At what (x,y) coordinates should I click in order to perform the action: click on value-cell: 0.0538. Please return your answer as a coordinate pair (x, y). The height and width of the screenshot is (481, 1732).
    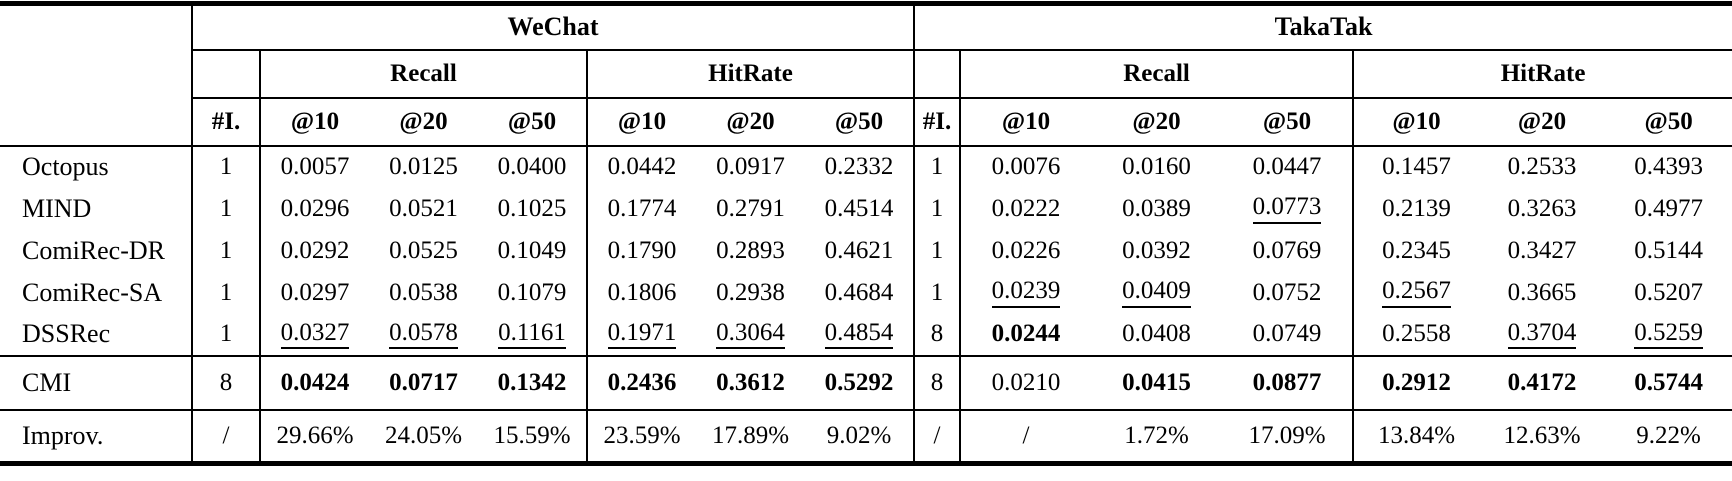
    Looking at the image, I should click on (423, 293).